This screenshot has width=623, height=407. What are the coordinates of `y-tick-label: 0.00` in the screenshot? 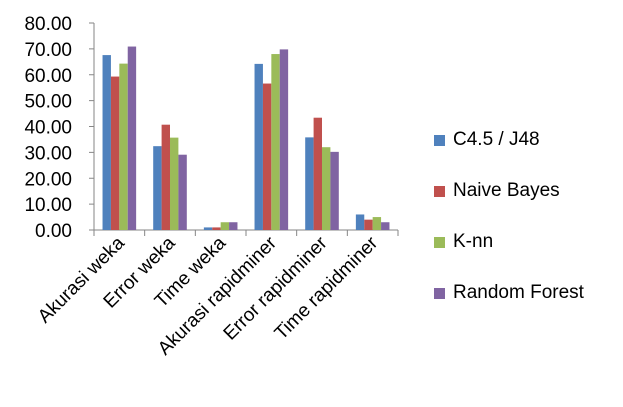 It's located at (53, 231).